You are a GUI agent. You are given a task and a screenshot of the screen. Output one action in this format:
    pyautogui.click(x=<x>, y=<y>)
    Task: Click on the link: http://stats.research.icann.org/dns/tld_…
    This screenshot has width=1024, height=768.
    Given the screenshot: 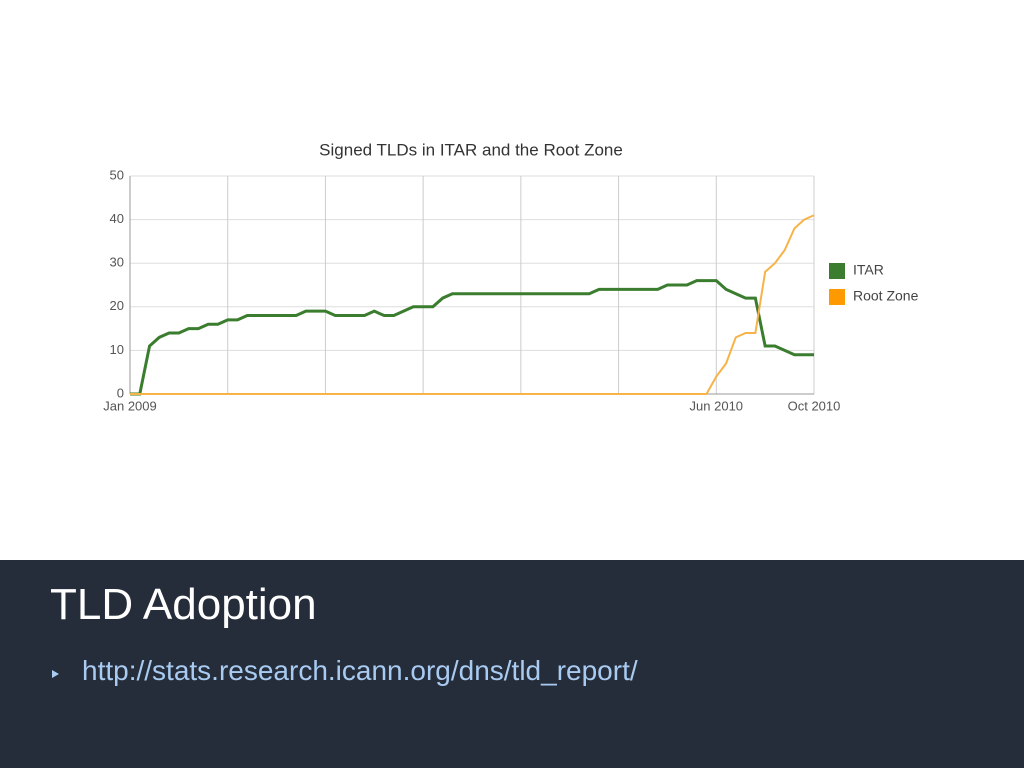 What is the action you would take?
    pyautogui.click(x=360, y=670)
    